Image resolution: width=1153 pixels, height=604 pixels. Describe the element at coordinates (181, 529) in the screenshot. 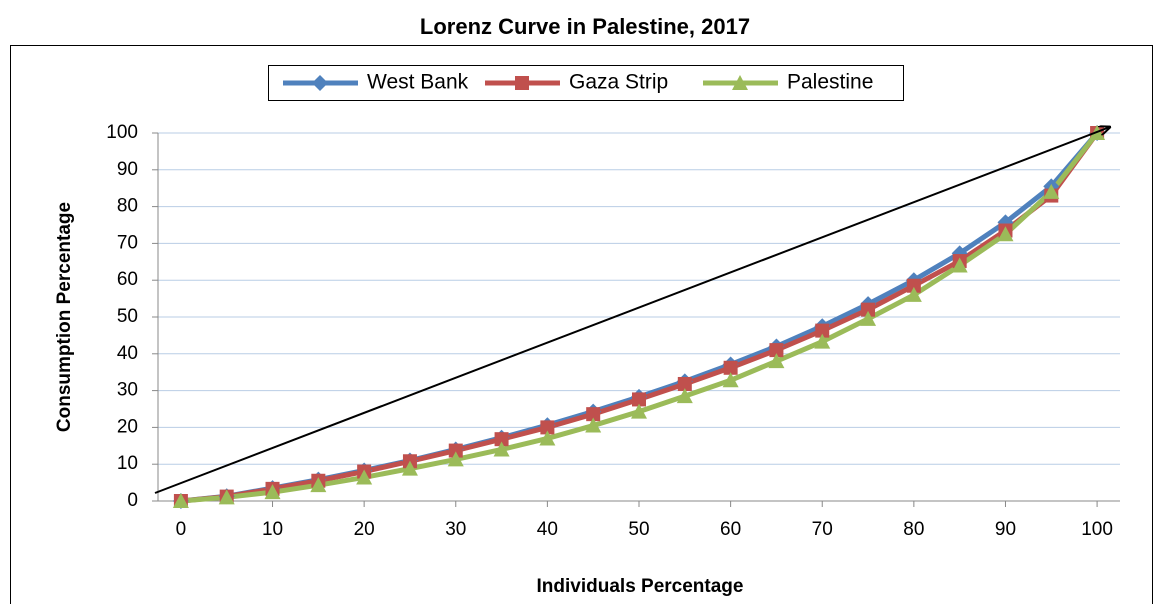

I see `x-tick-label: 0` at that location.